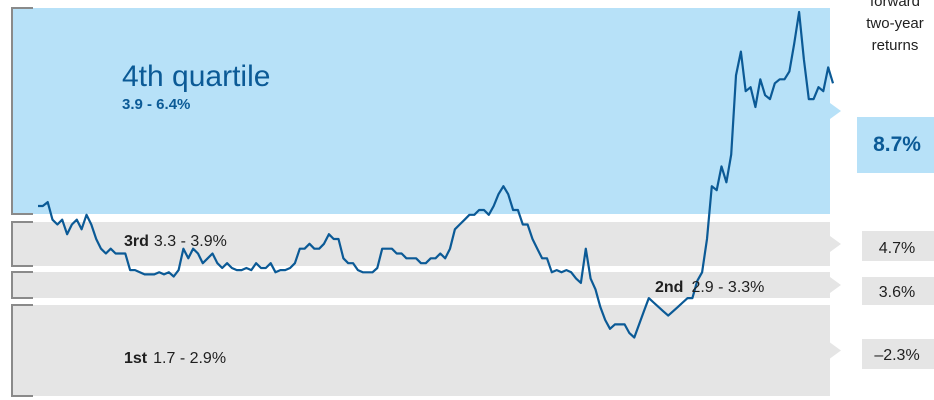 The height and width of the screenshot is (400, 934). What do you see at coordinates (421, 244) in the screenshot?
I see `q3-band` at bounding box center [421, 244].